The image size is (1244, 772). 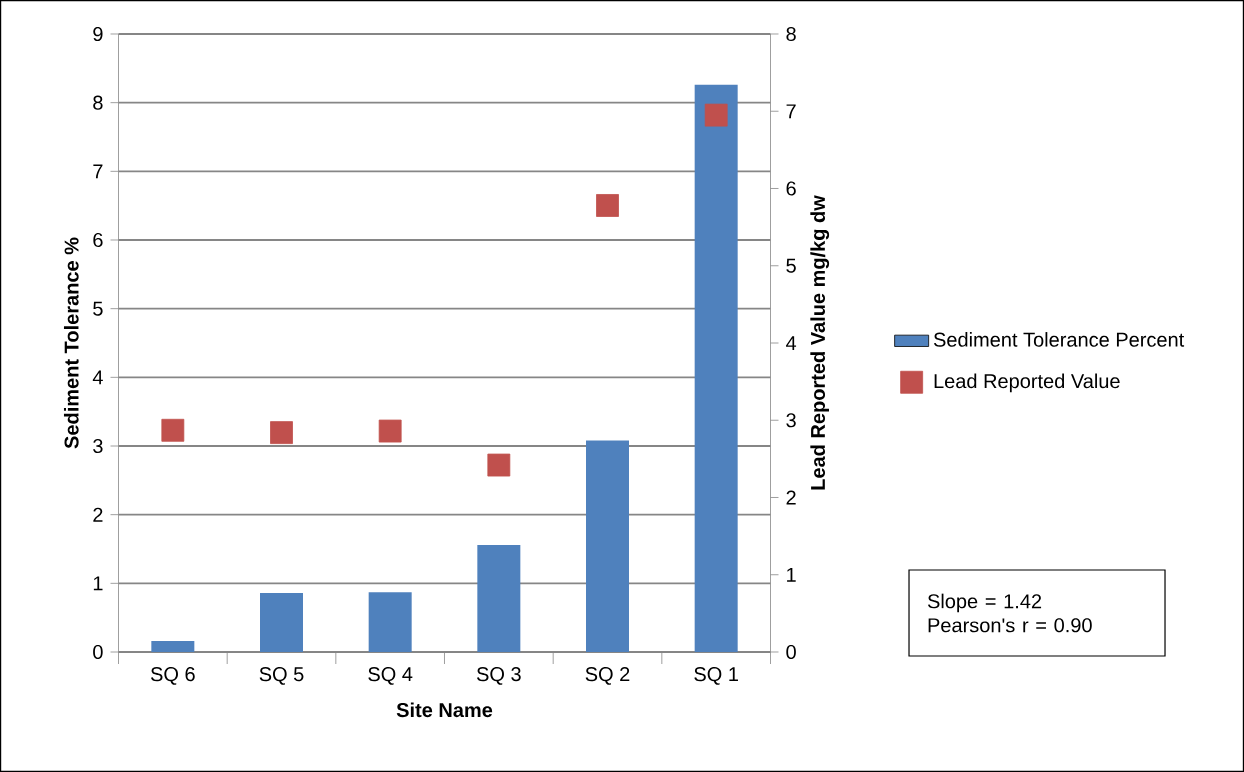 What do you see at coordinates (984, 603) in the screenshot?
I see `text: Slope = 1.42` at bounding box center [984, 603].